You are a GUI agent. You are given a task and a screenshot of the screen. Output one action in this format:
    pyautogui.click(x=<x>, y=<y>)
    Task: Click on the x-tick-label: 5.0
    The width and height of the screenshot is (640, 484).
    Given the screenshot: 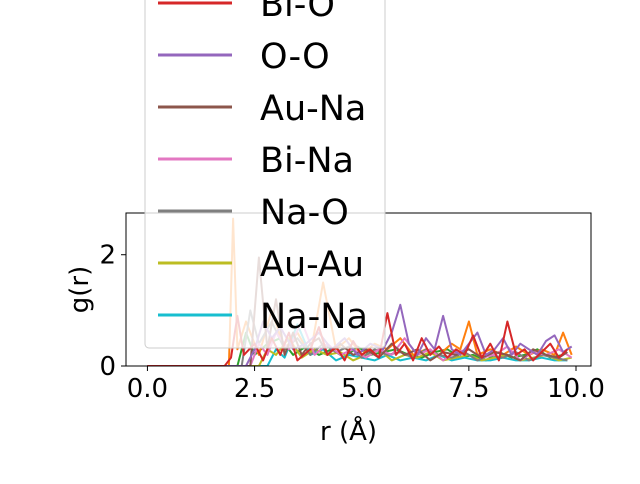 What is the action you would take?
    pyautogui.click(x=361, y=389)
    